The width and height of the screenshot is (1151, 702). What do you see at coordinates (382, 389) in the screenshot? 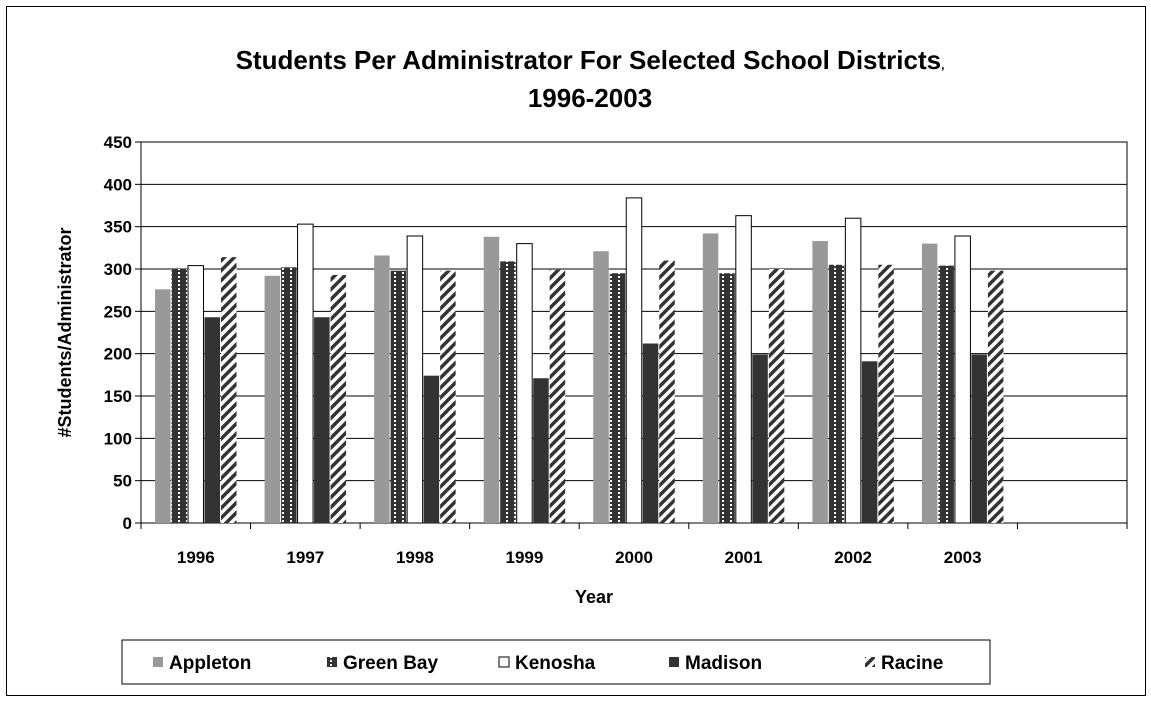
I see `bar-appleton-1998` at bounding box center [382, 389].